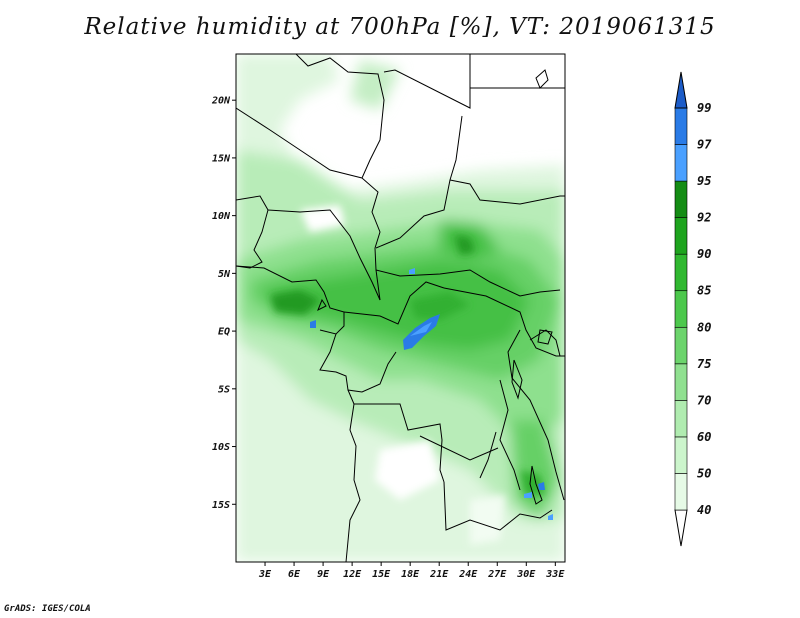 The width and height of the screenshot is (800, 618). What do you see at coordinates (704, 400) in the screenshot?
I see `colorbar-label: 70` at bounding box center [704, 400].